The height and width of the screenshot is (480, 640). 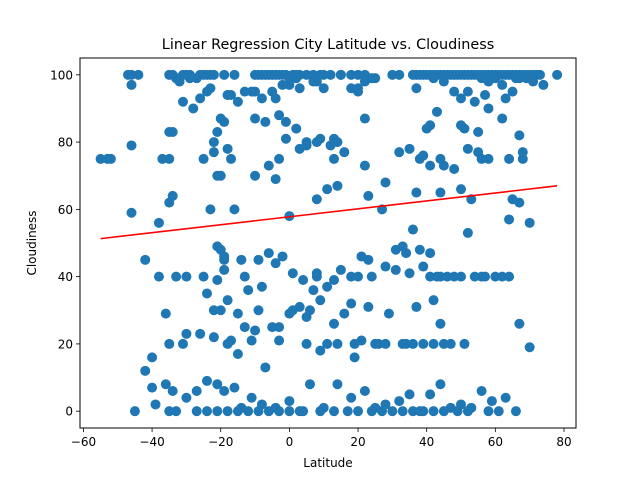 I want to click on regression-layer, so click(x=329, y=212).